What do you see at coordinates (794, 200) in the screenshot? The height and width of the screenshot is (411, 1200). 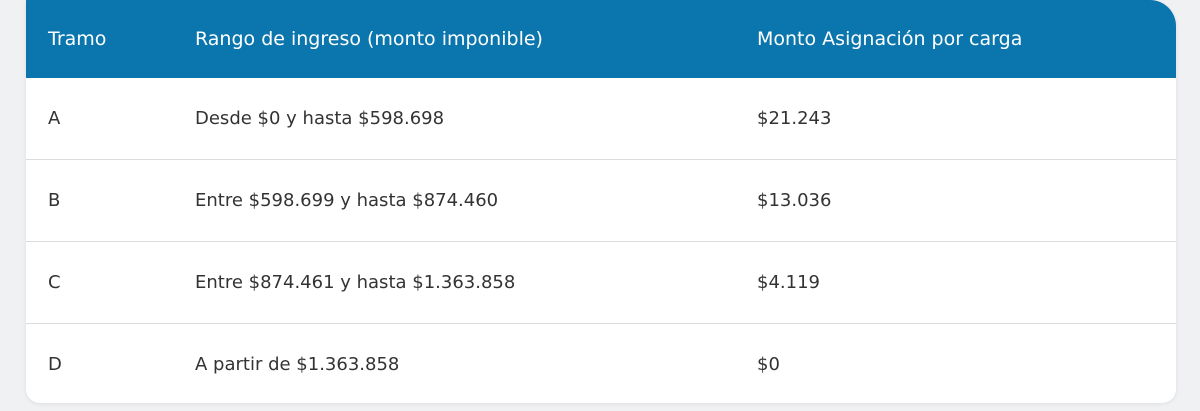 I see `table-cell: $13.036` at bounding box center [794, 200].